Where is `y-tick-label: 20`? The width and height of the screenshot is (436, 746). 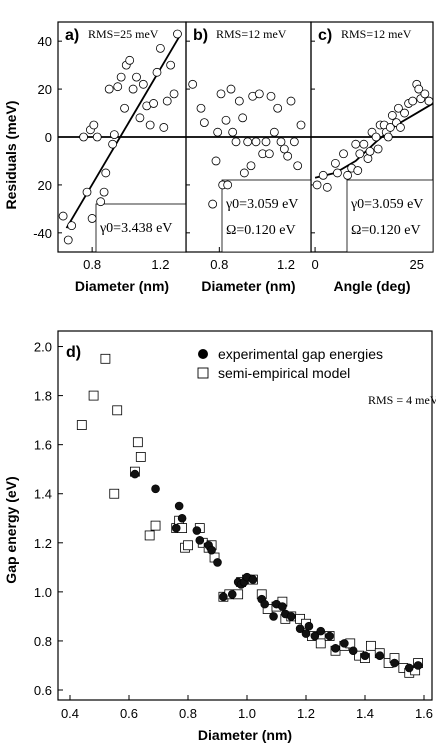
y-tick-label: 20 is located at coordinates (45, 185).